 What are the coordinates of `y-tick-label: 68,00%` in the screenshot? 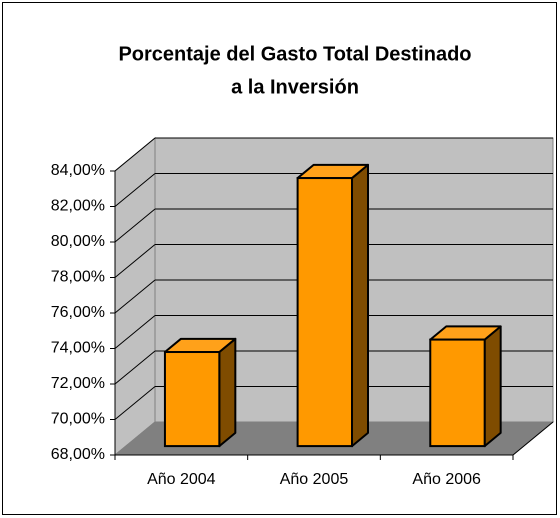 It's located at (78, 454).